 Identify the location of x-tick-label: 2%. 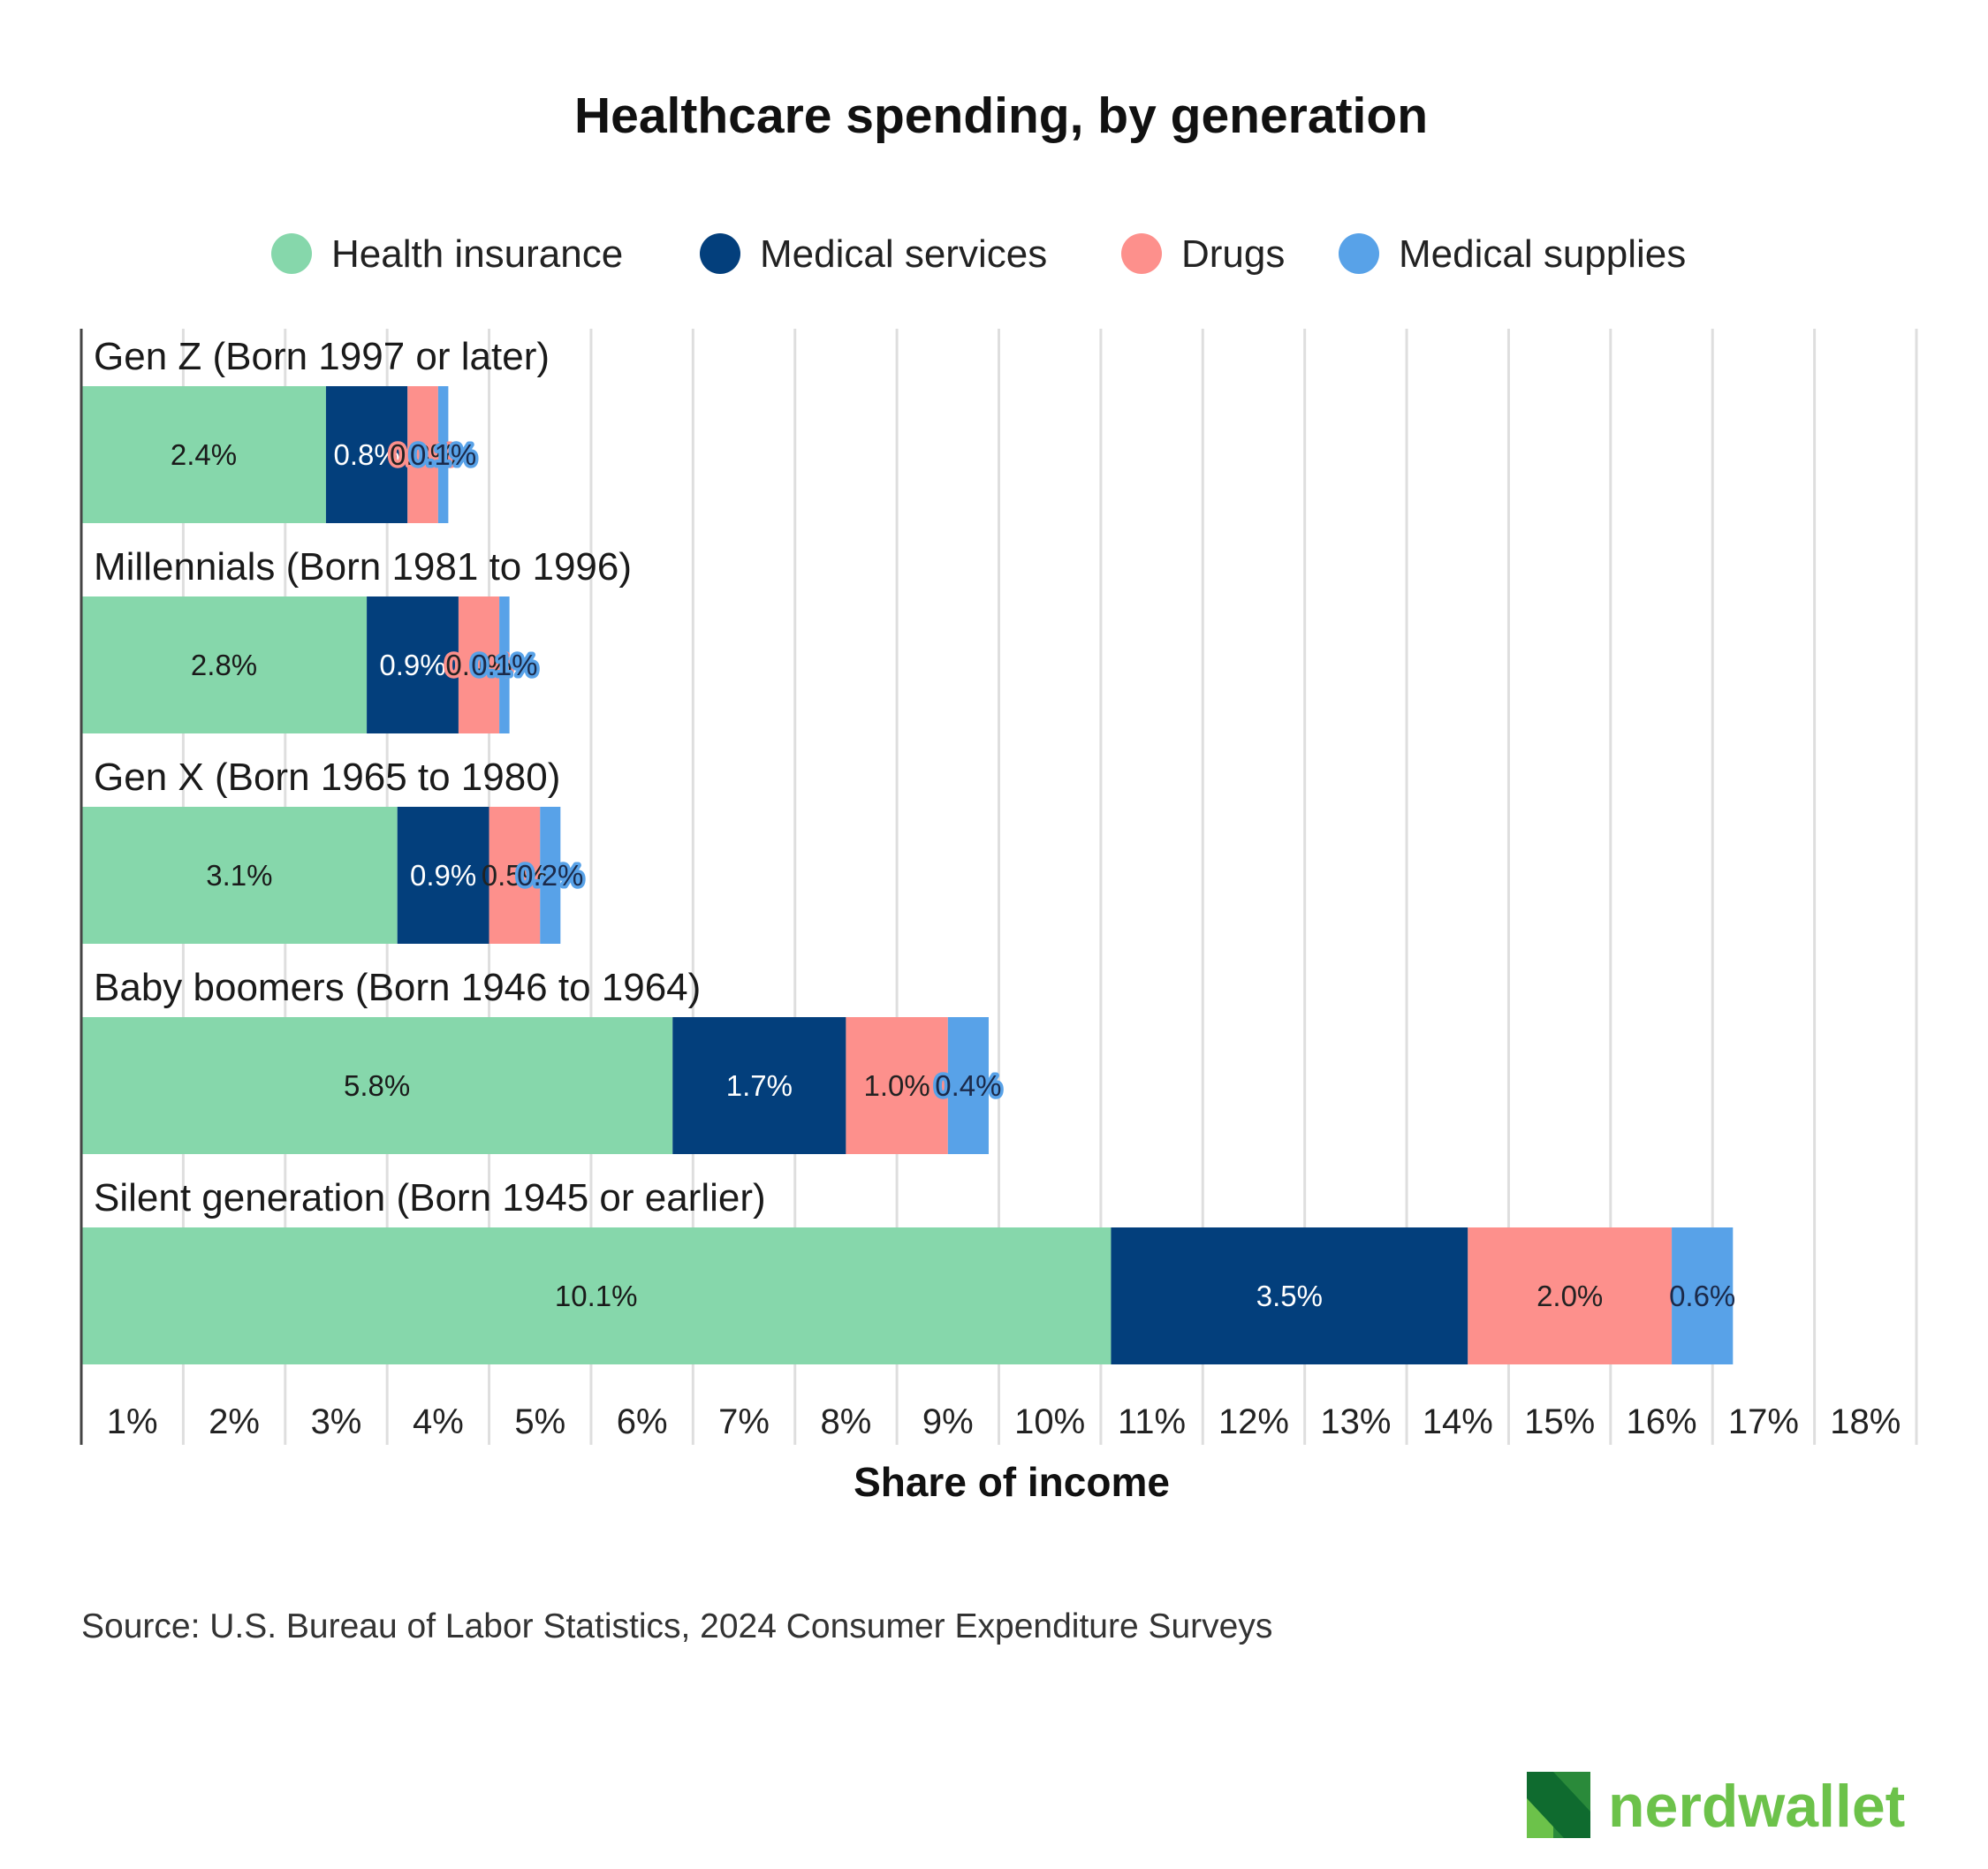
(234, 1421).